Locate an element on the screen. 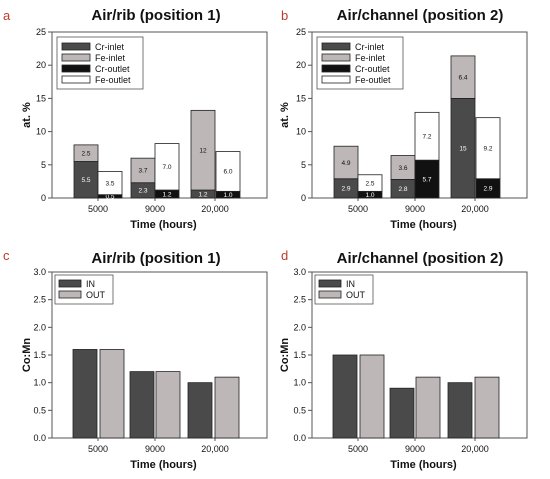 This screenshot has width=550, height=479. data-label: 12 is located at coordinates (203, 150).